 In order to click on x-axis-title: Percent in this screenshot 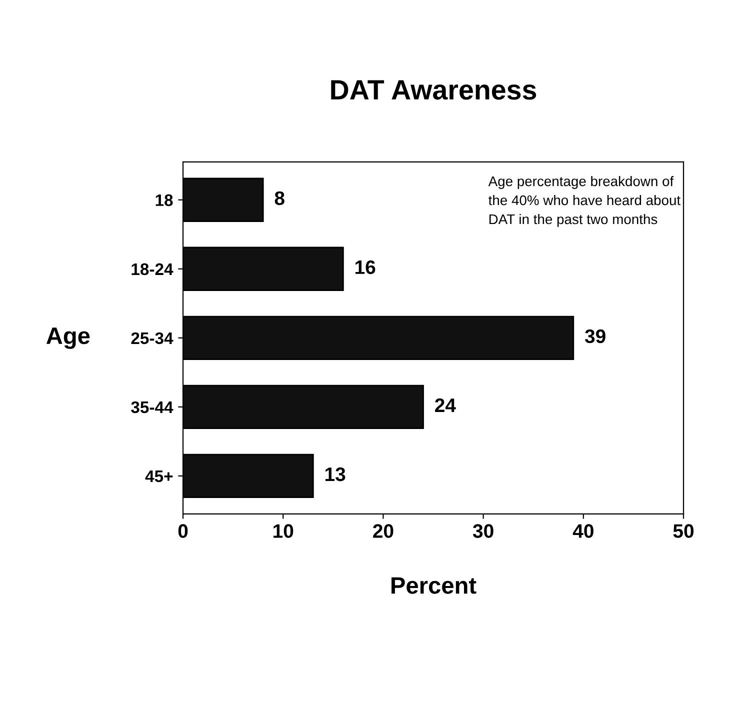, I will do `click(434, 585)`.